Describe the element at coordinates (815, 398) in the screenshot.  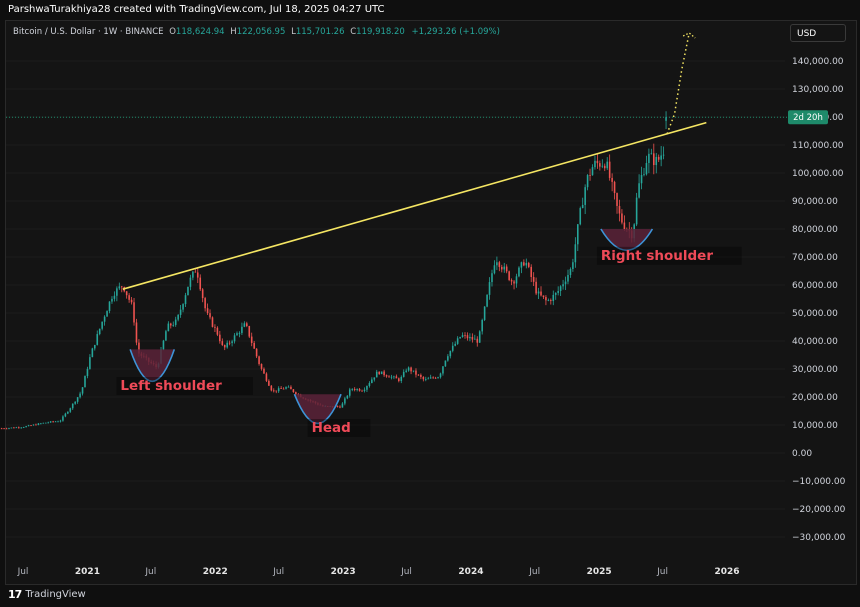
I see `y-tick-label: 20,000.00` at that location.